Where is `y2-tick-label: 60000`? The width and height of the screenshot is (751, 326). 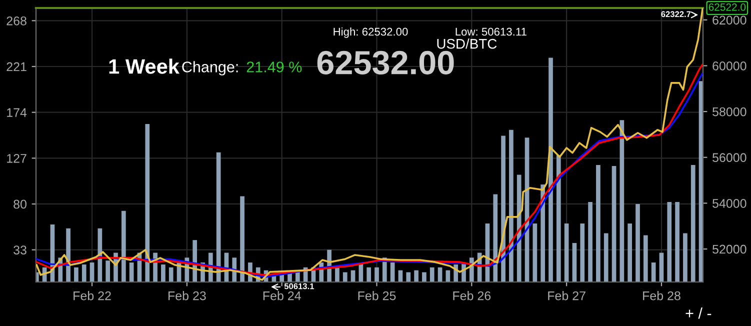
y2-tick-label: 60000 is located at coordinates (729, 66).